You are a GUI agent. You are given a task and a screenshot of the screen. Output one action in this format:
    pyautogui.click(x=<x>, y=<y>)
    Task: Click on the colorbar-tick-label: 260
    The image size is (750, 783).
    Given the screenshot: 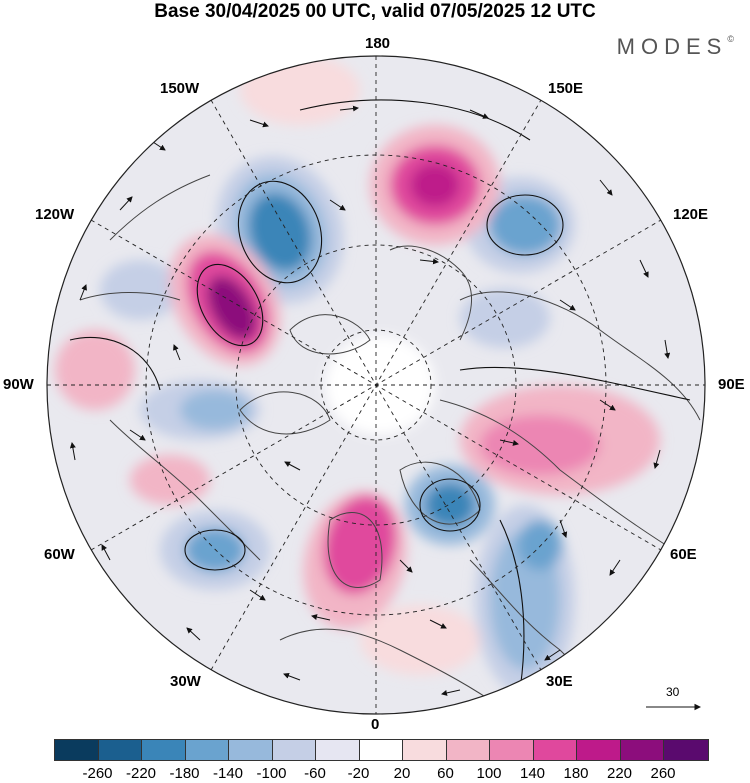 What is the action you would take?
    pyautogui.click(x=663, y=773)
    